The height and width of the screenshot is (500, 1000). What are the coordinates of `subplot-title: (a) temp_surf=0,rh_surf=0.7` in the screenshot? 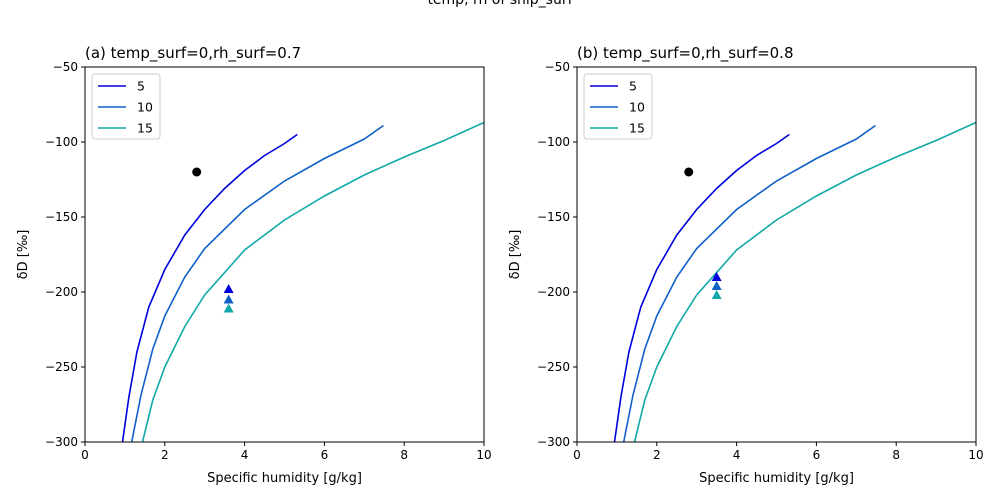 It's located at (193, 53).